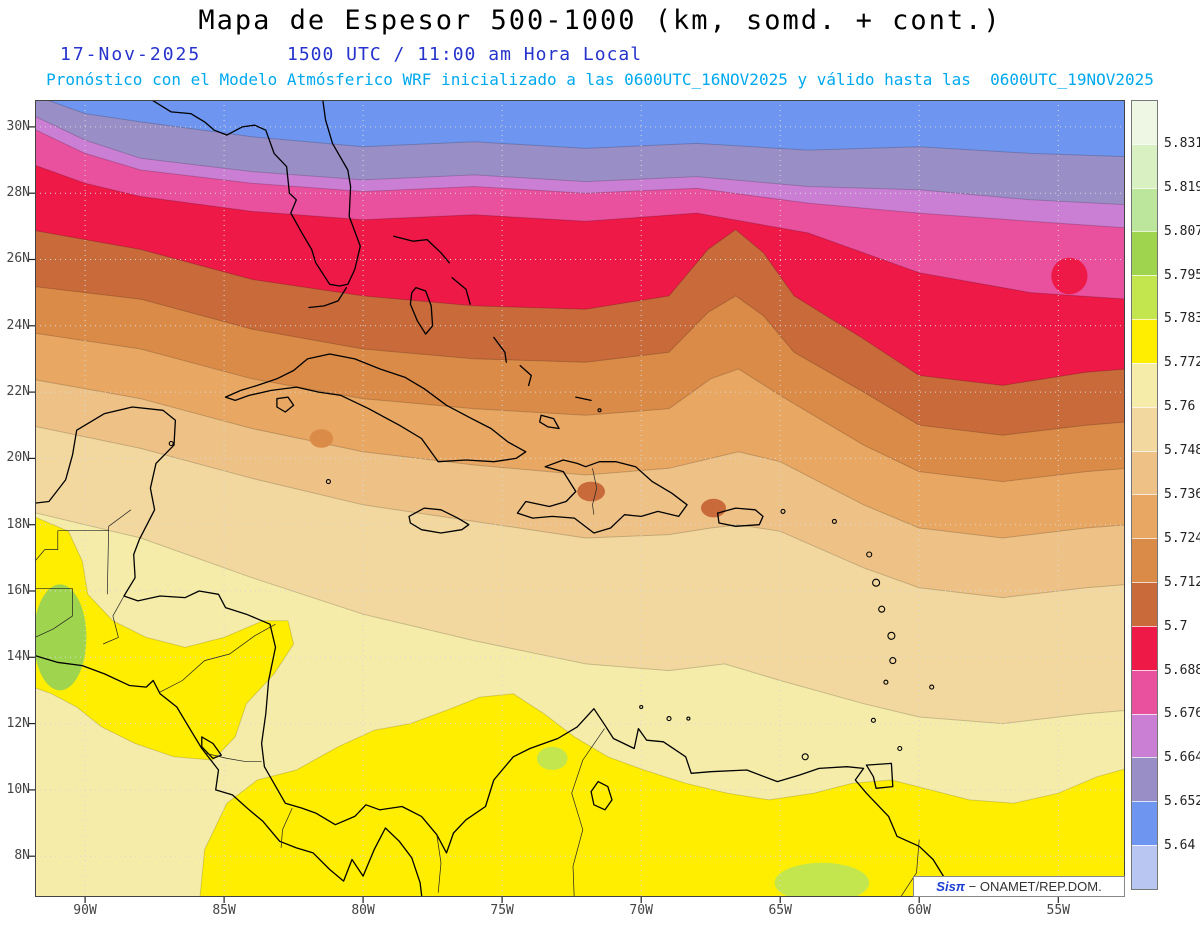  What do you see at coordinates (1182, 363) in the screenshot?
I see `colorbar-label-5.772: 5.772` at bounding box center [1182, 363].